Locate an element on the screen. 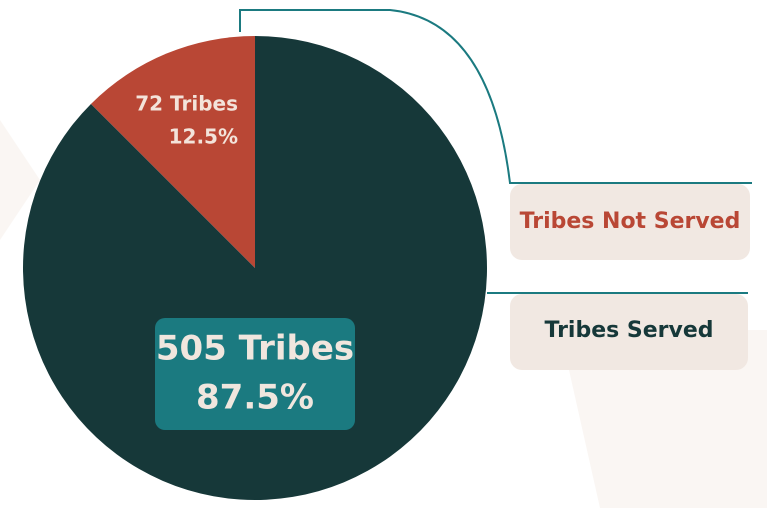 This screenshot has width=767, height=508. pie-slice is located at coordinates (172, 152).